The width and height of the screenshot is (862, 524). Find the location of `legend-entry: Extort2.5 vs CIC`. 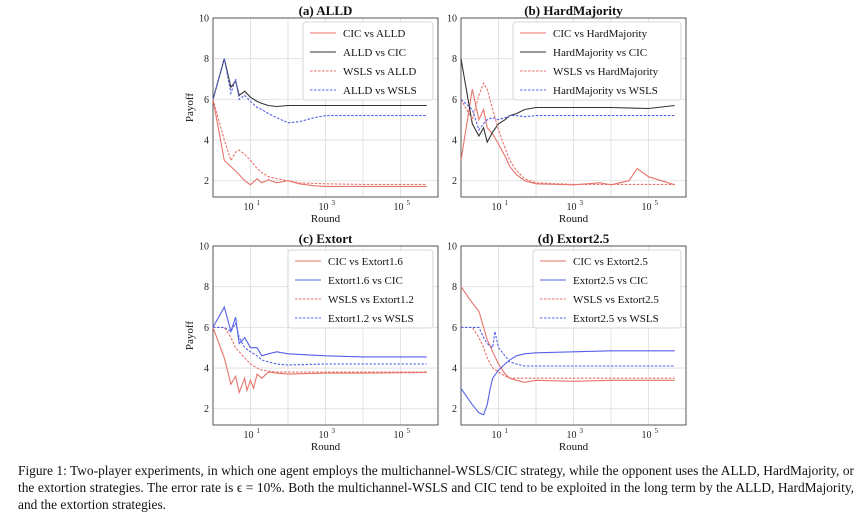

legend-entry: Extort2.5 vs CIC is located at coordinates (610, 281).